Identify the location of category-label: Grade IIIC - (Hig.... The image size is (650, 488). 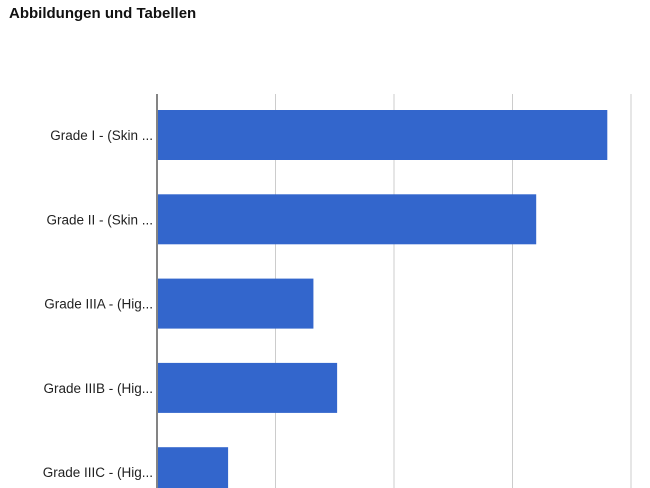
(98, 472).